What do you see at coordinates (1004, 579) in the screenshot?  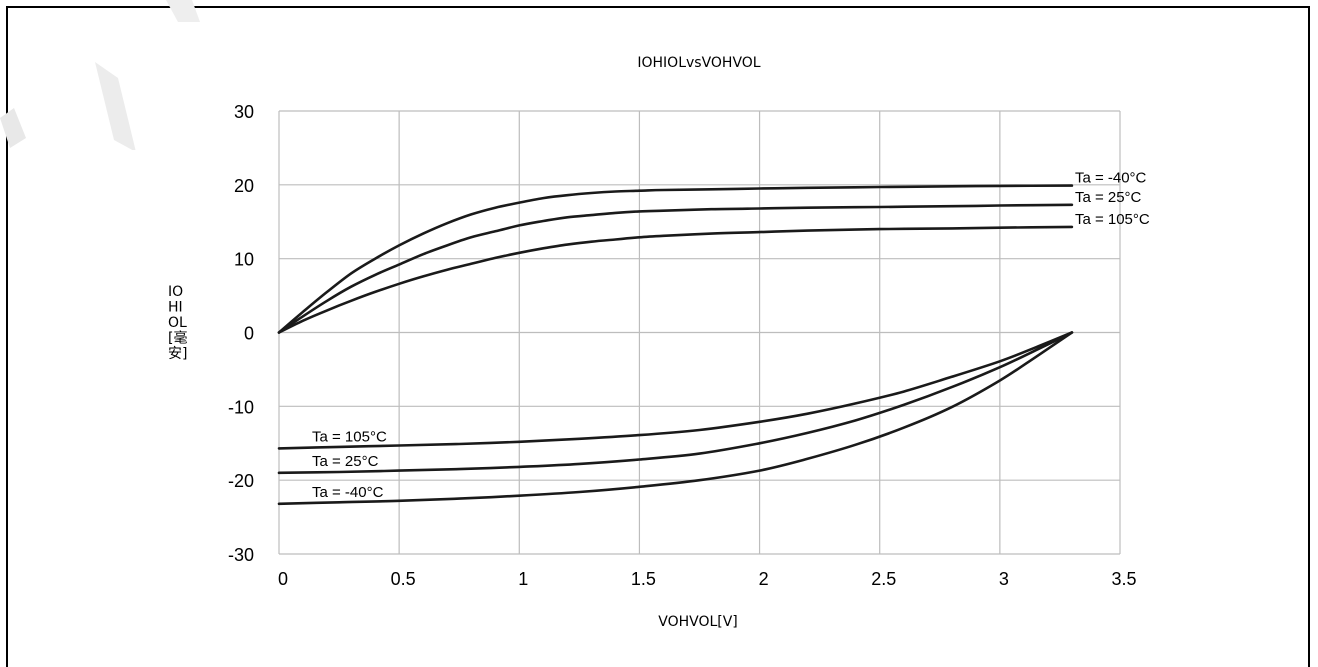 I see `x-tick-label: 3` at bounding box center [1004, 579].